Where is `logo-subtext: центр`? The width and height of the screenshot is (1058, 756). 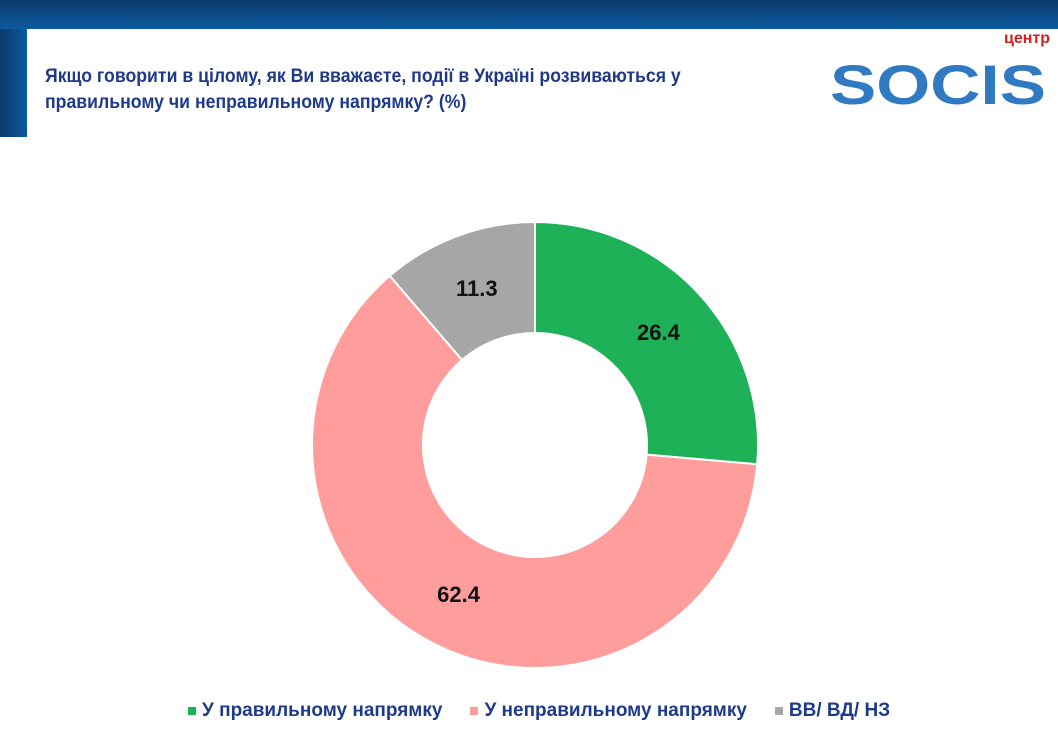 logo-subtext: центр is located at coordinates (1026, 38).